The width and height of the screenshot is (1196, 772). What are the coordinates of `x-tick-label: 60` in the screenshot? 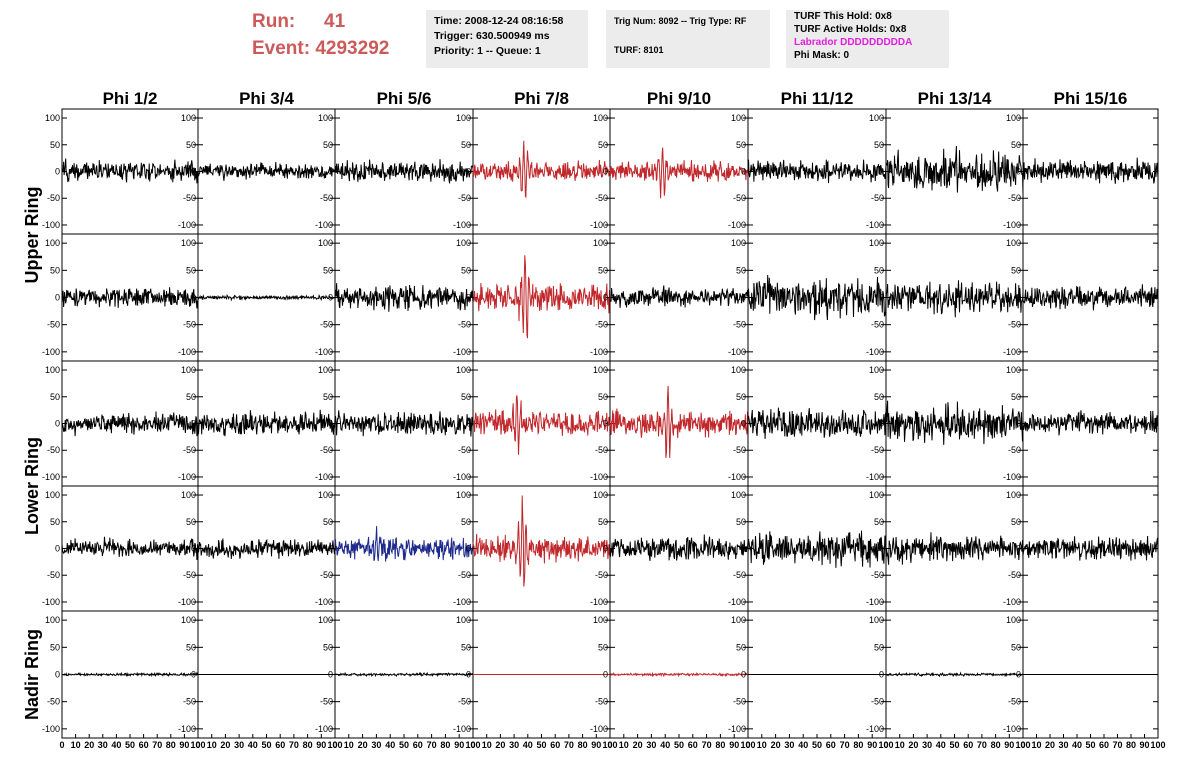 It's located at (831, 745).